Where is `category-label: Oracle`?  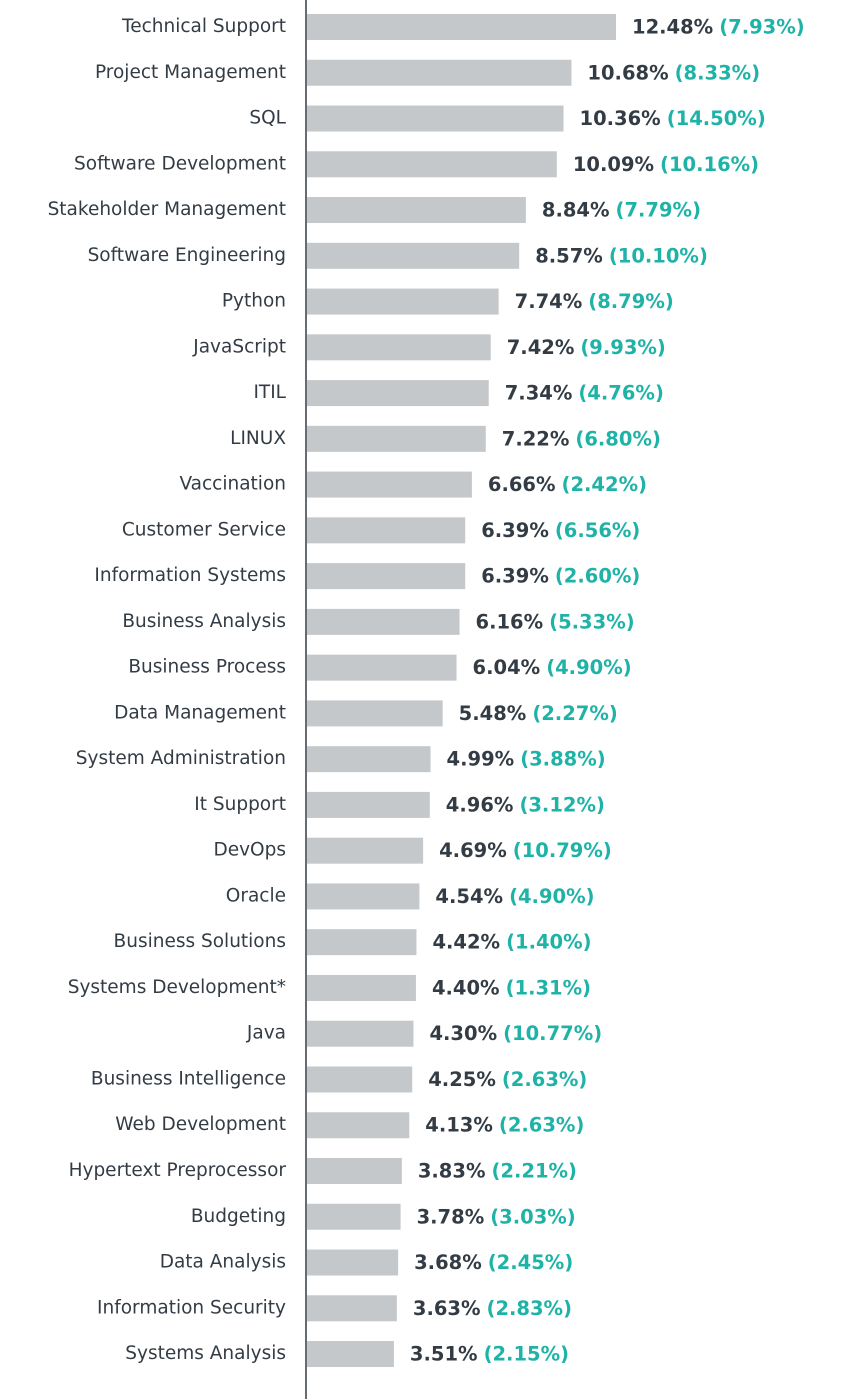
category-label: Oracle is located at coordinates (256, 895).